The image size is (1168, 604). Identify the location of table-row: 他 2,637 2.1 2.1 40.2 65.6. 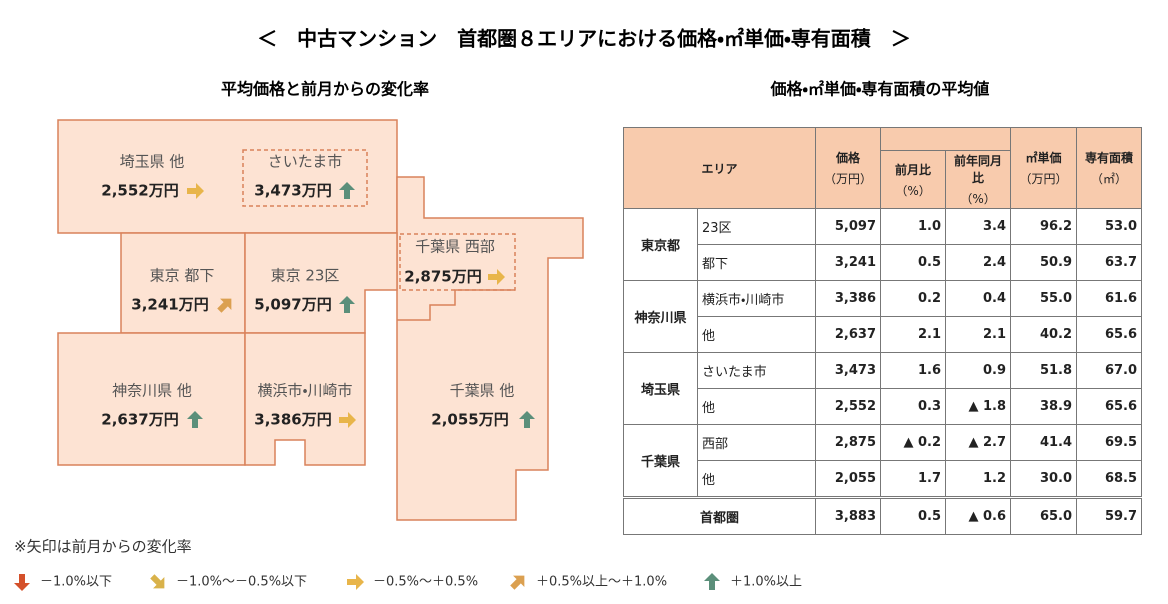
(883, 334).